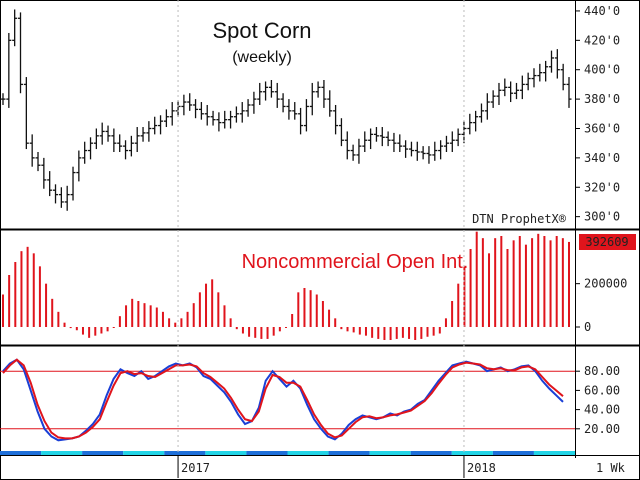 The width and height of the screenshot is (640, 480). I want to click on stochastic-tick-label: 60.00, so click(602, 390).